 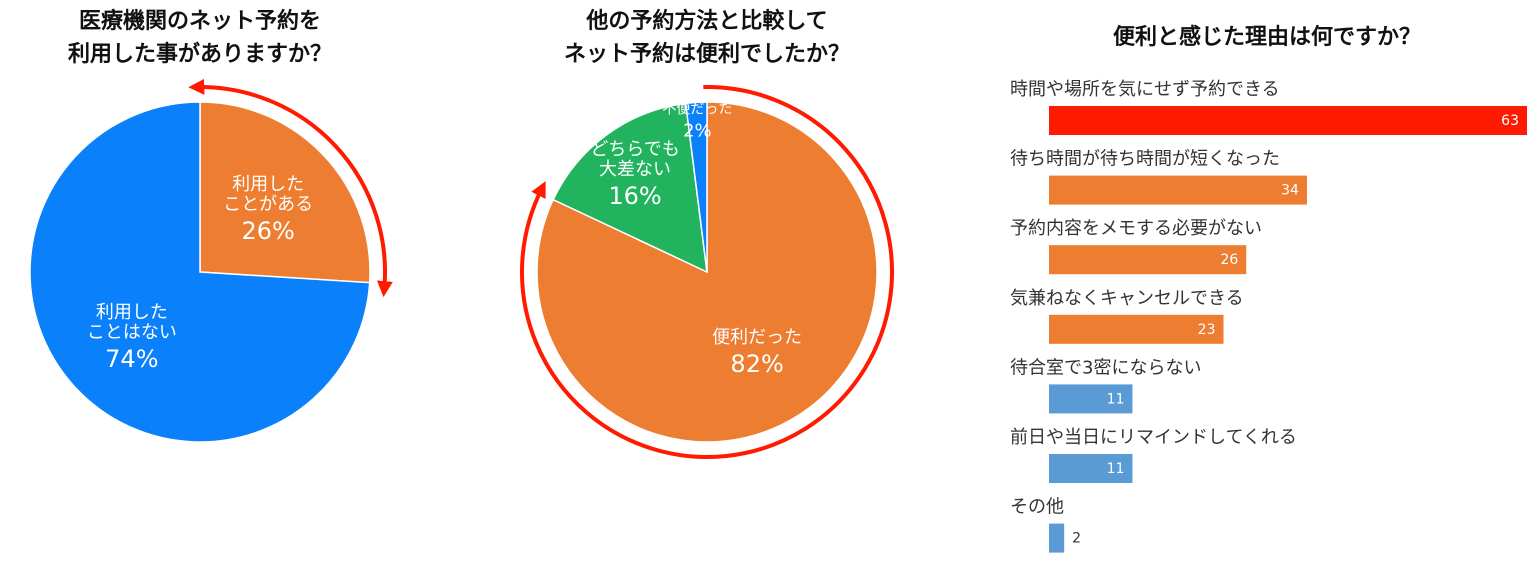 What do you see at coordinates (757, 337) in the screenshot?
I see `slice-label: 便利だった` at bounding box center [757, 337].